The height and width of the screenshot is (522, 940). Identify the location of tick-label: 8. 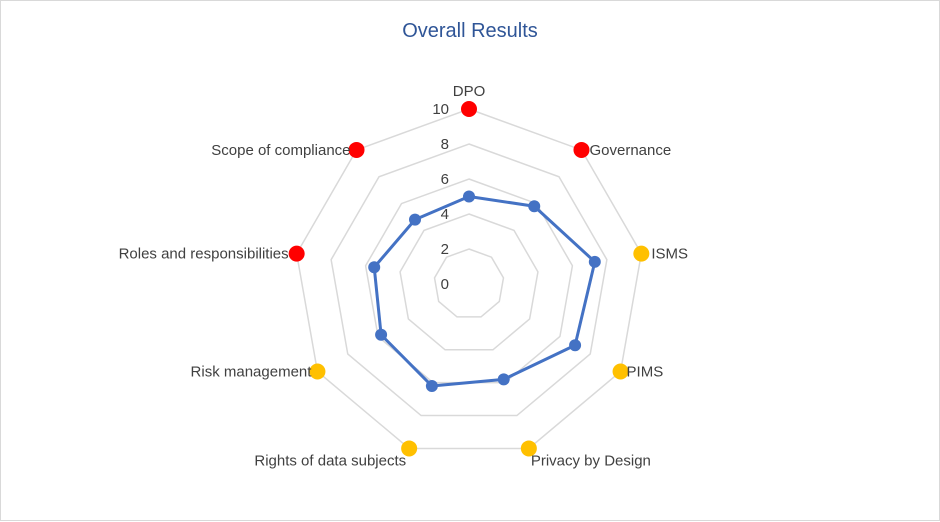
(445, 144).